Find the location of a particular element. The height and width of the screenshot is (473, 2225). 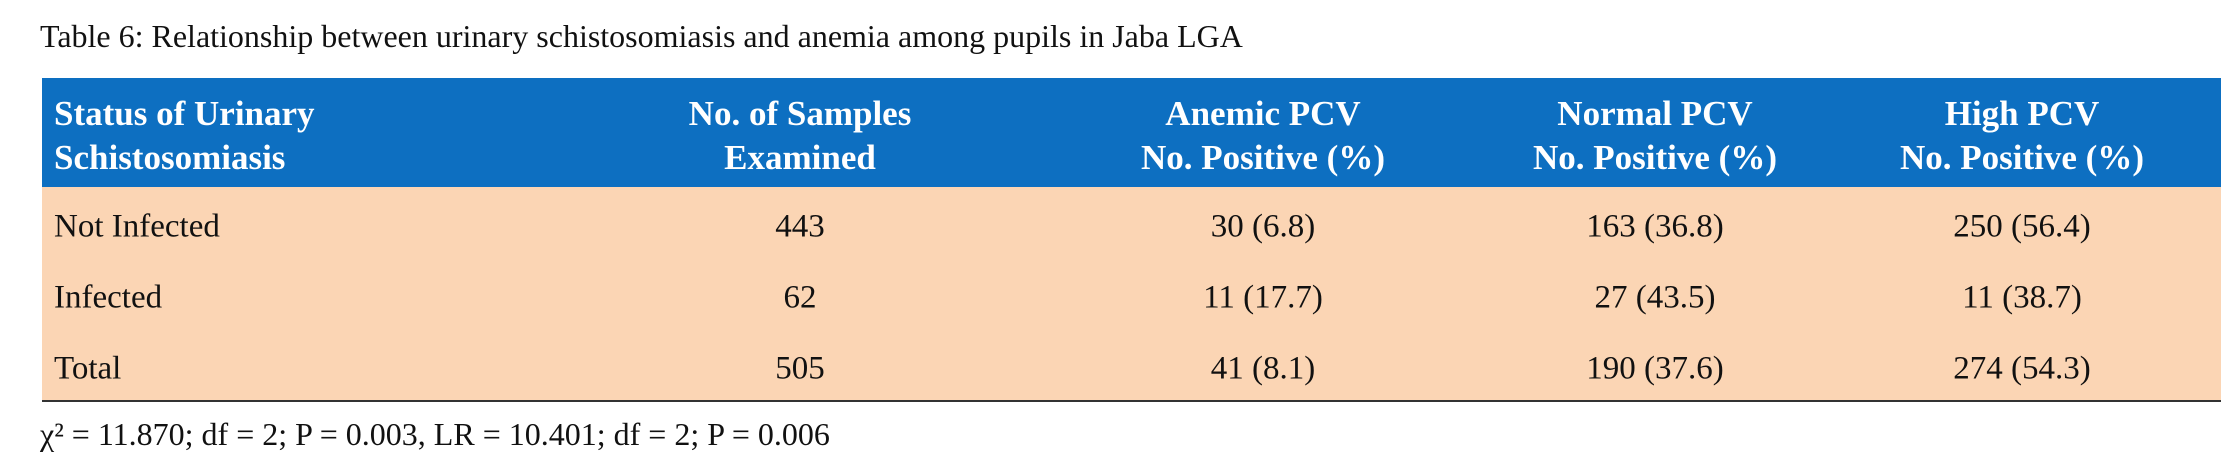

header-line: Anemic PCV is located at coordinates (1263, 113).